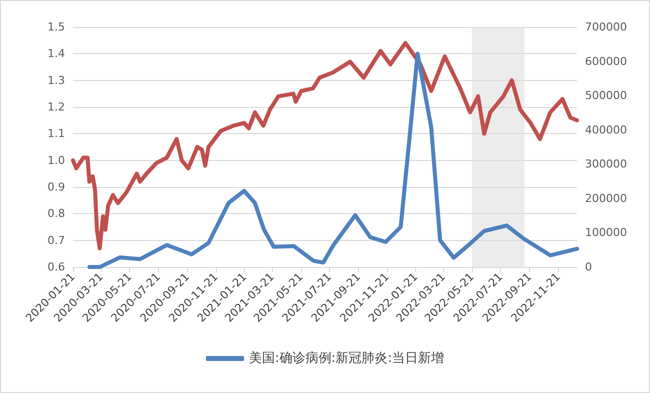 The height and width of the screenshot is (393, 650). I want to click on y-tick-label: 0.8, so click(56, 213).